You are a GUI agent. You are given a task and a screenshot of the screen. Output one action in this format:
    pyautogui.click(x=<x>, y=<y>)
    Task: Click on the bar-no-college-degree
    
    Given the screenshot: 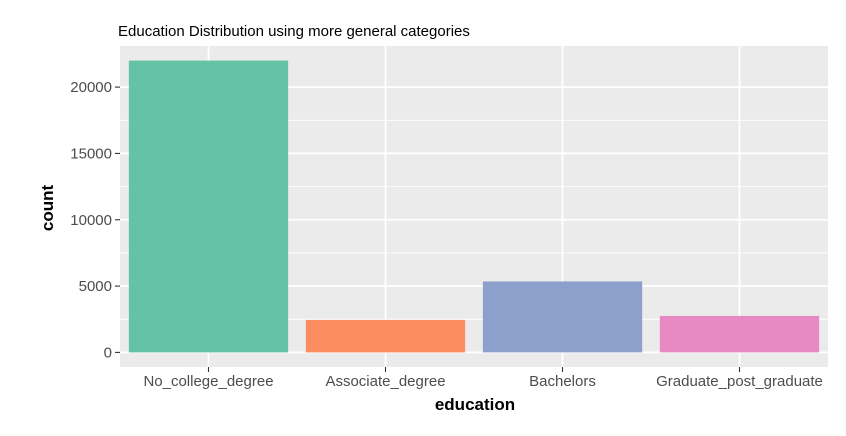 What is the action you would take?
    pyautogui.click(x=208, y=206)
    